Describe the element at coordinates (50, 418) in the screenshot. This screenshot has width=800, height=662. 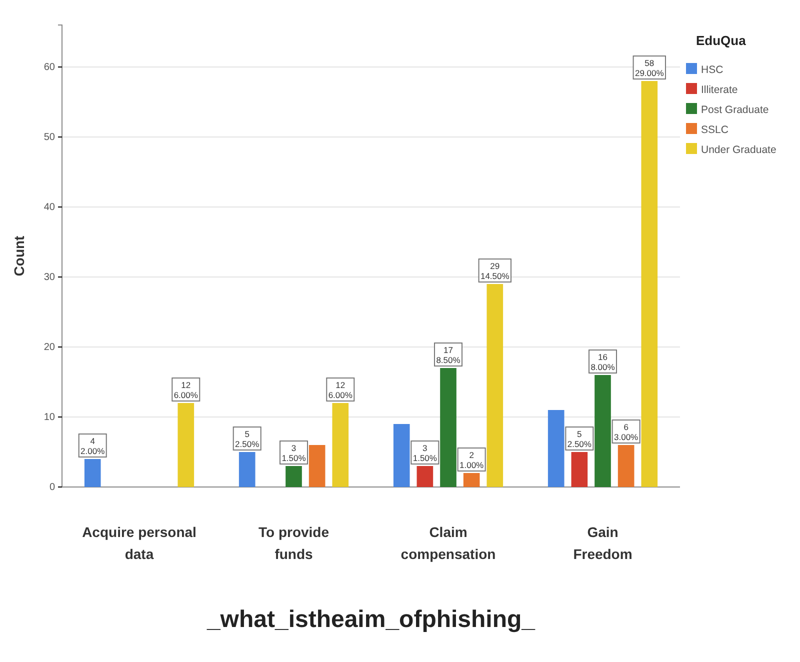
I see `y-tick-label: 10` at that location.